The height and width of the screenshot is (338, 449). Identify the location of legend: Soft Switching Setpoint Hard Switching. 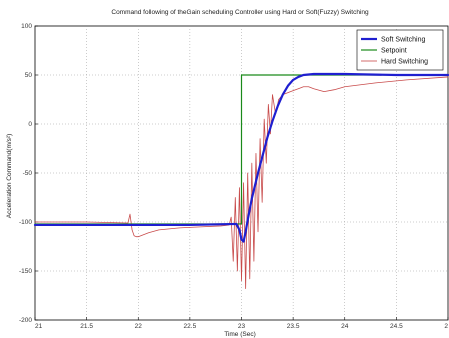
(400, 50).